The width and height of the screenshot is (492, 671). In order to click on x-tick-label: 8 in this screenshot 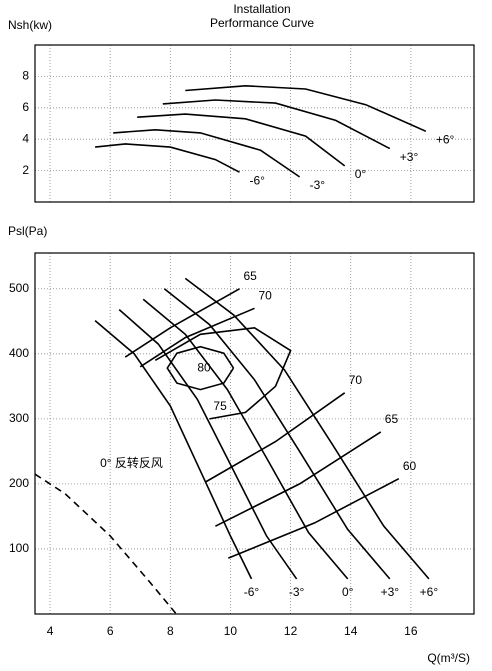, I will do `click(170, 631)`.